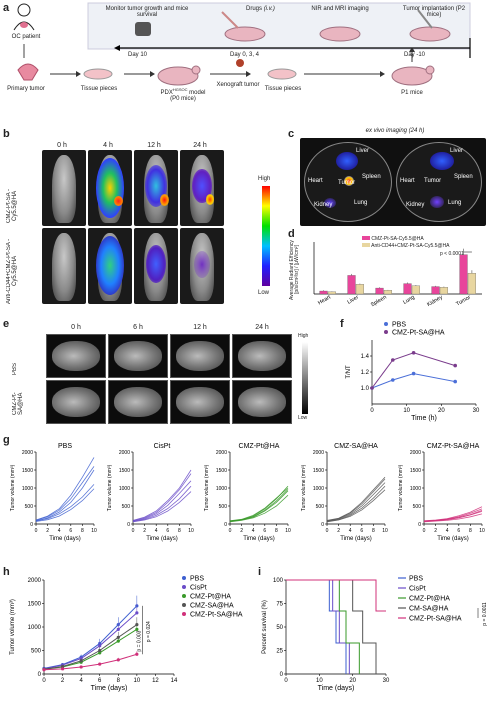  What do you see at coordinates (415, 55) in the screenshot?
I see `dayneg10-label: Day -10` at bounding box center [415, 55].